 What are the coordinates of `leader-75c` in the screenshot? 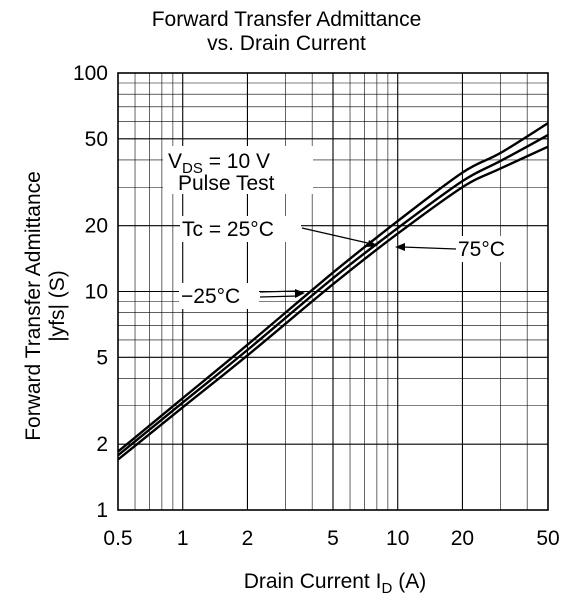 It's located at (429, 248).